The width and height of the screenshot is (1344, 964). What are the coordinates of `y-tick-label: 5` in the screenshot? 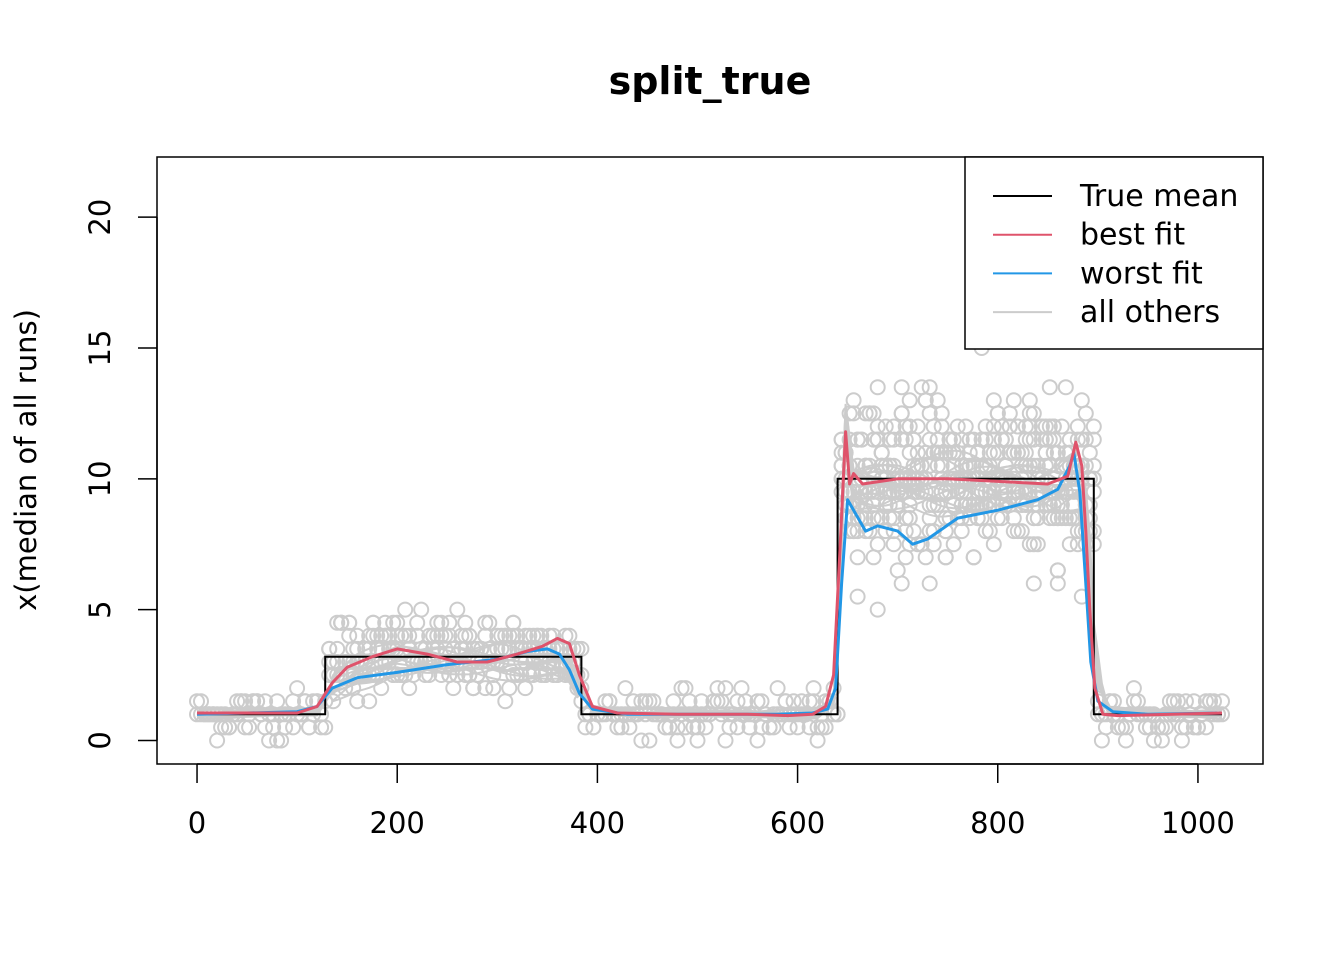 It's located at (100, 609).